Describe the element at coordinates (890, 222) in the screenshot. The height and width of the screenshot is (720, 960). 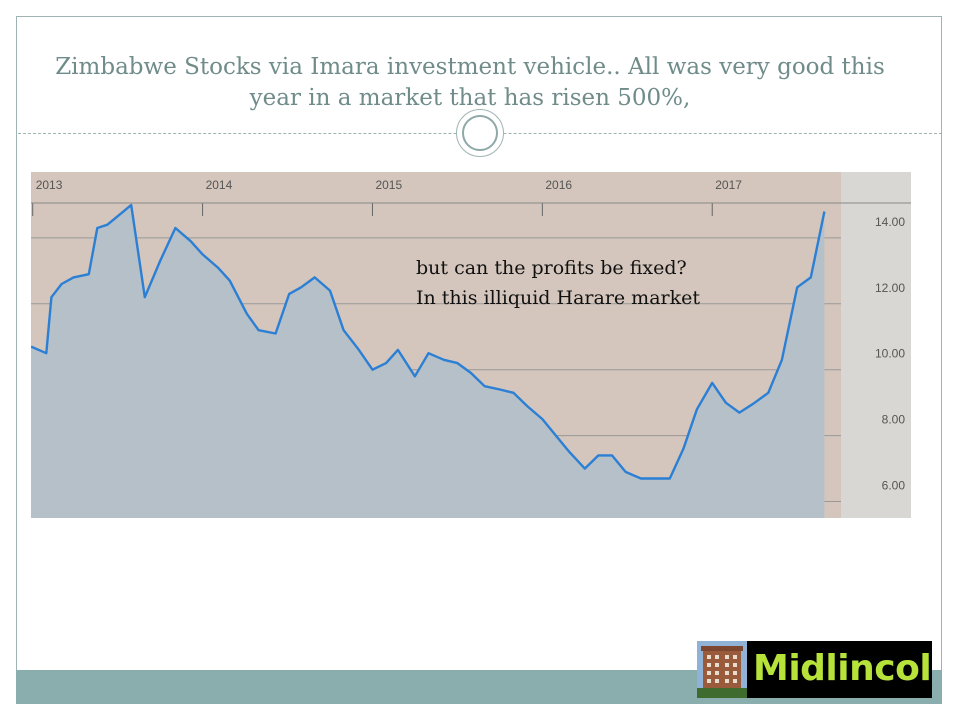
I see `y-tick-label: 14.00` at that location.